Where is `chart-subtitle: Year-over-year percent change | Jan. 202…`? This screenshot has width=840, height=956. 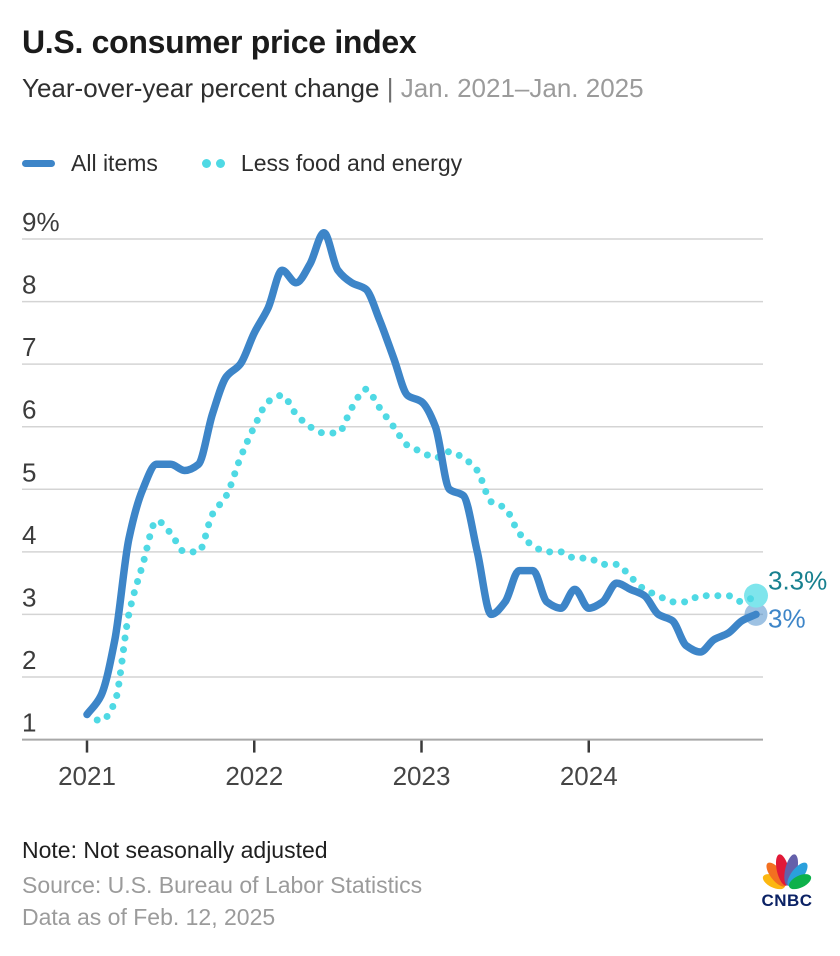
chart-subtitle: Year-over-year percent change | Jan. 202… is located at coordinates (333, 88).